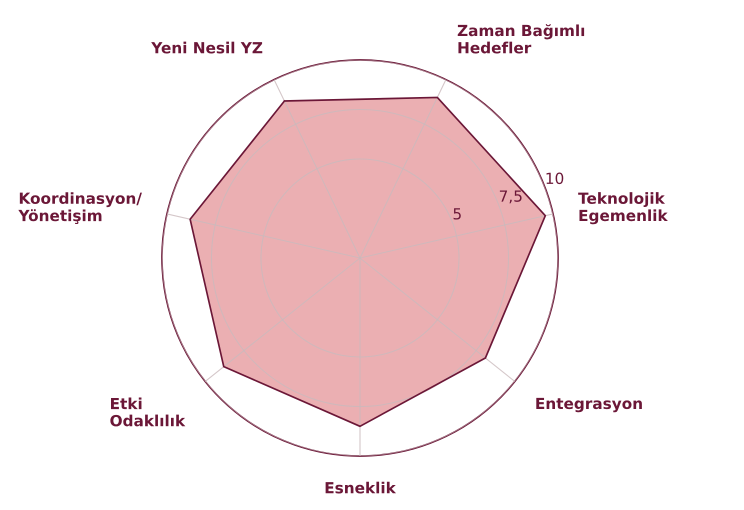 This screenshot has height=510, width=744. I want to click on spoke-label: Entegrasyon, so click(589, 405).